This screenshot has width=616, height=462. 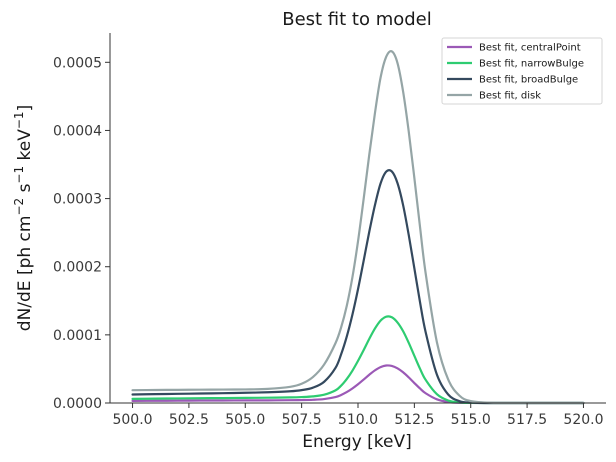 I want to click on y-axis-label-mid: s, so click(x=25, y=190).